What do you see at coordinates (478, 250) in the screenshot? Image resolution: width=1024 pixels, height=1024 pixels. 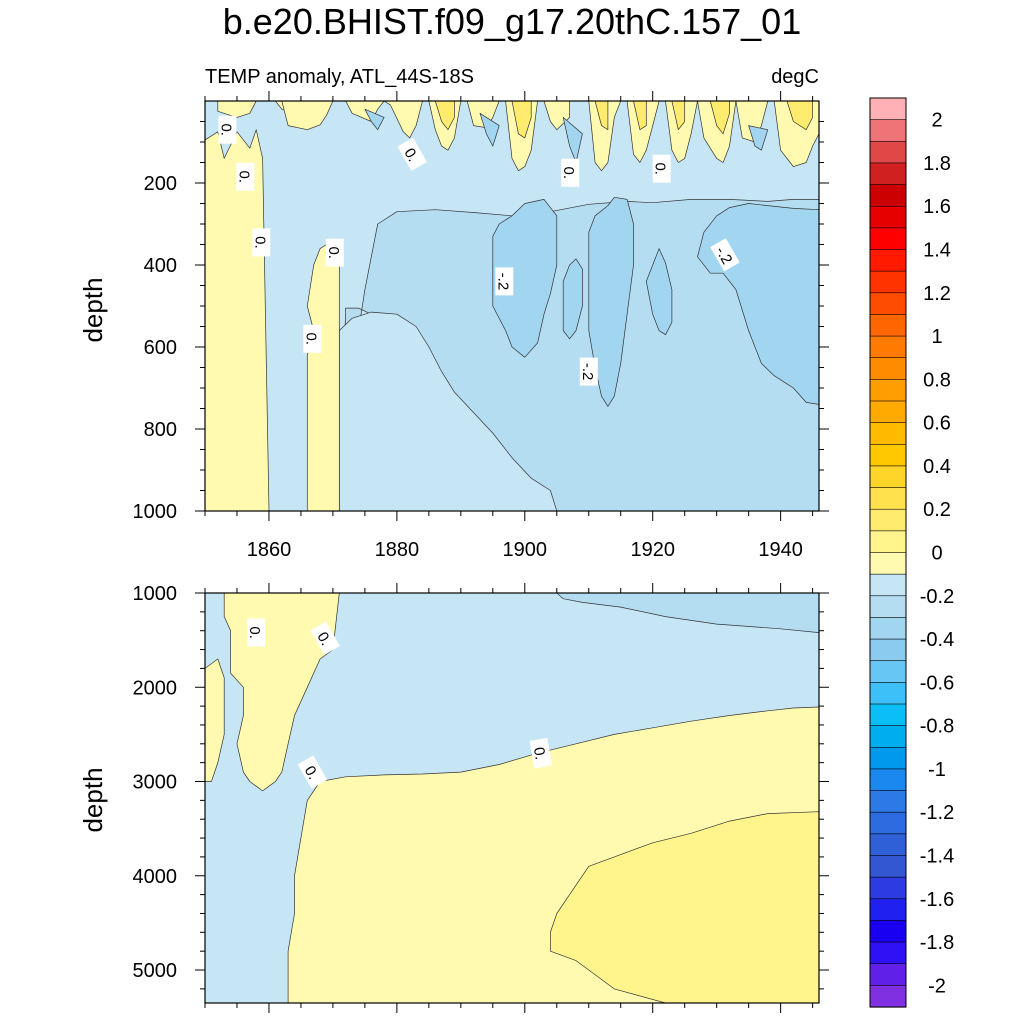 I see `upper-contour-labels: 0. 0. 0. 0. 0. 0. -.2 0. -.2 0. -.2` at bounding box center [478, 250].